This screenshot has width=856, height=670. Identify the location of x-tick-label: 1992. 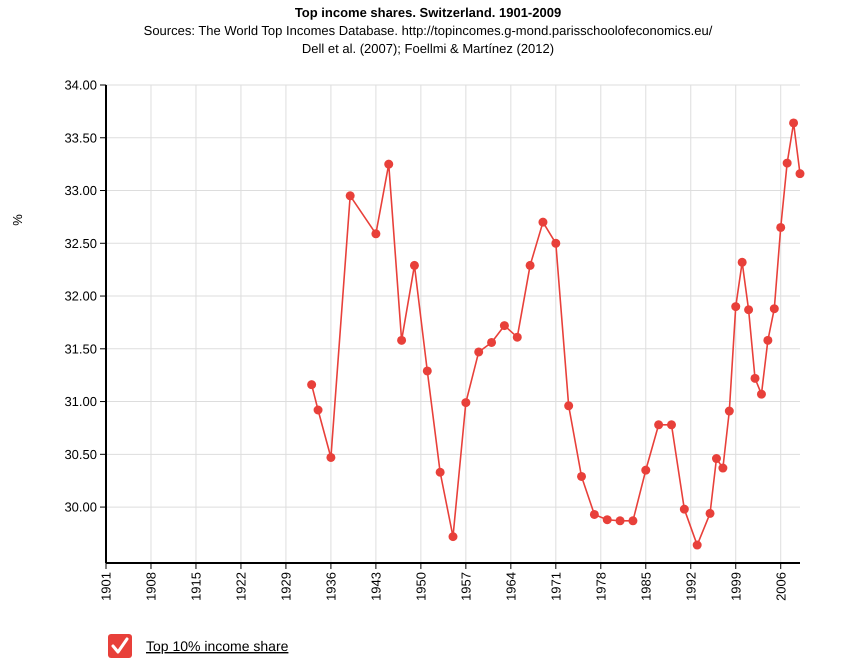
(690, 586).